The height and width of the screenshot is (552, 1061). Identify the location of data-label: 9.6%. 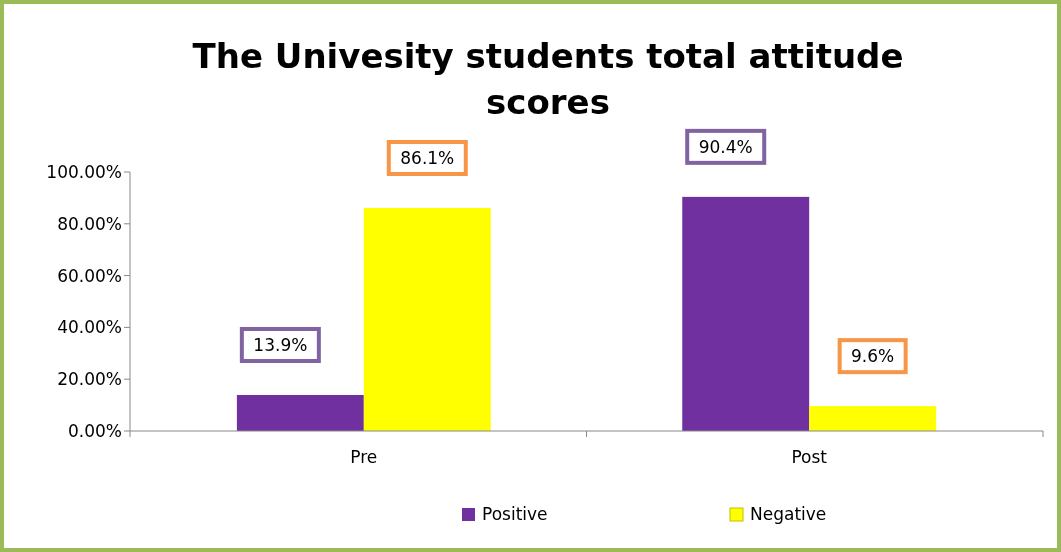
(873, 356).